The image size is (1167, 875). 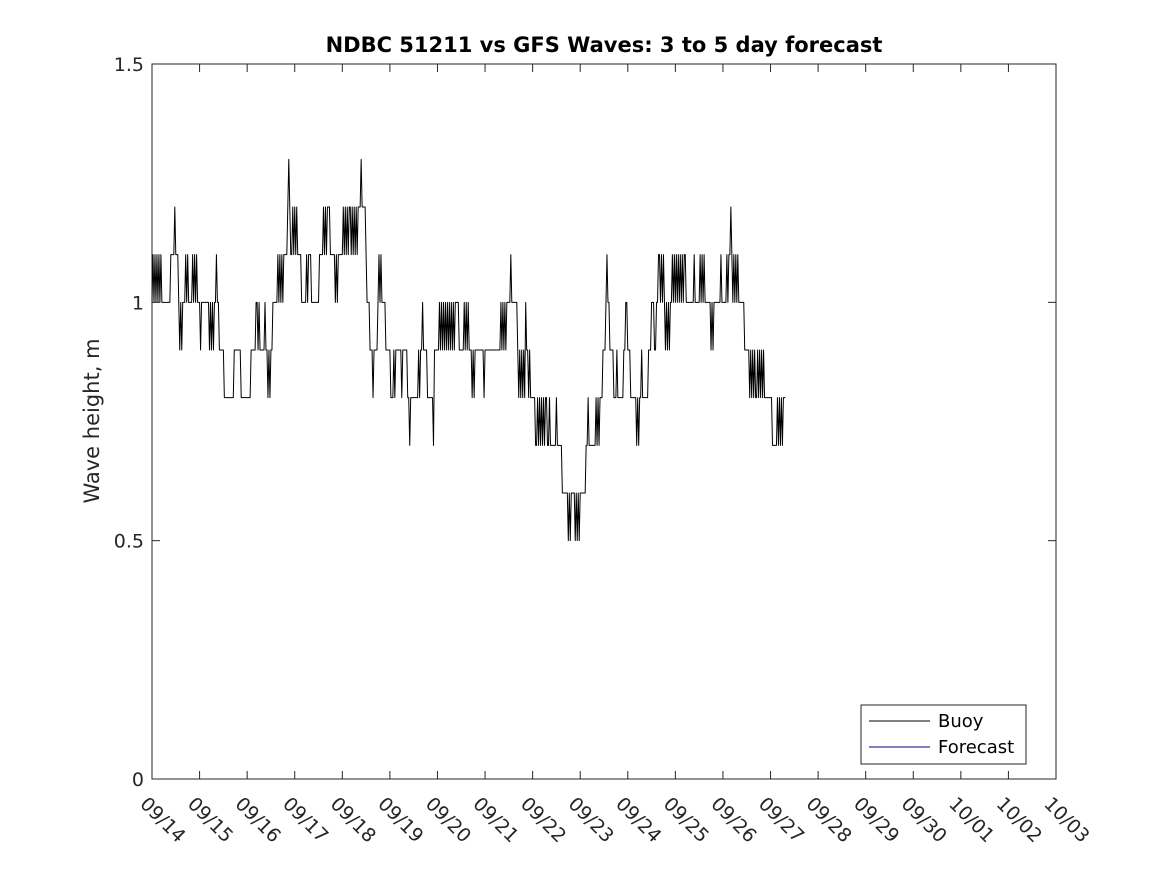 What do you see at coordinates (976, 747) in the screenshot?
I see `legend-forecast-label: Forecast` at bounding box center [976, 747].